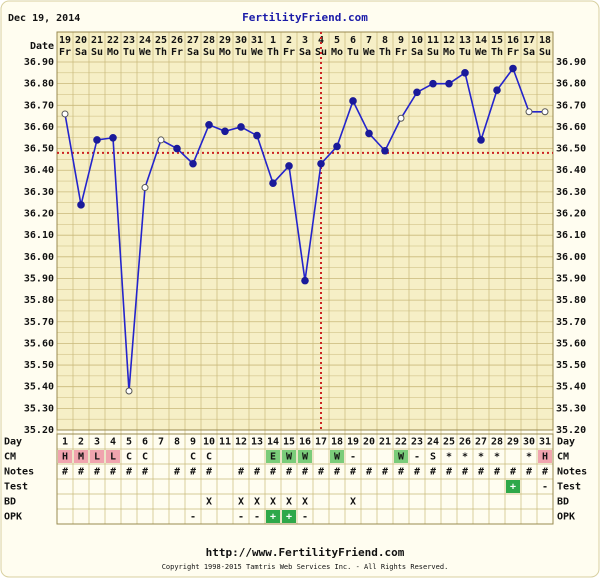 This screenshot has width=600, height=578. I want to click on day-number: 29, so click(513, 442).